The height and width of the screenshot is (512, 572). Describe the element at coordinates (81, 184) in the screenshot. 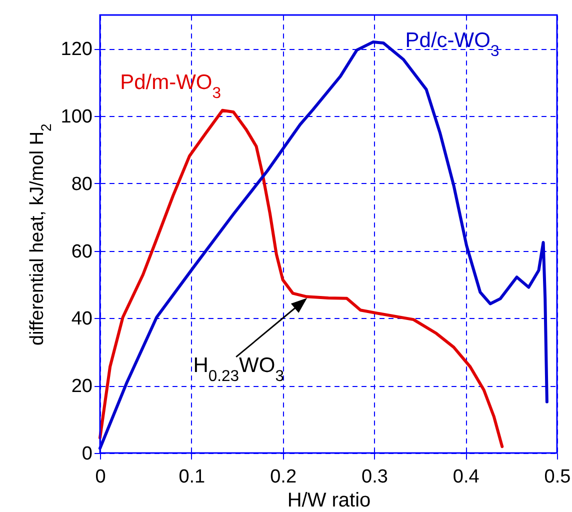

I see `y-tick-label: 80` at that location.